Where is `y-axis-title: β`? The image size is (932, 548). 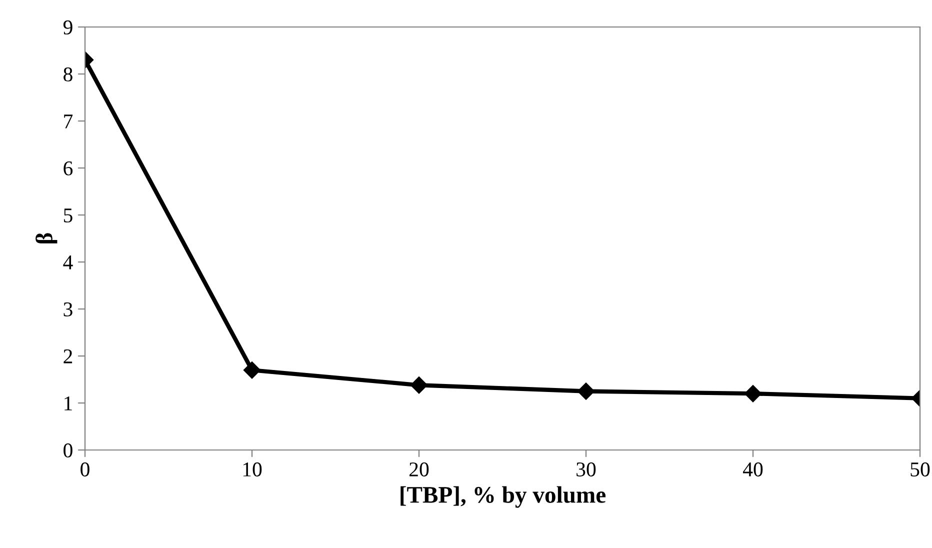 y-axis-title: β is located at coordinates (47, 238).